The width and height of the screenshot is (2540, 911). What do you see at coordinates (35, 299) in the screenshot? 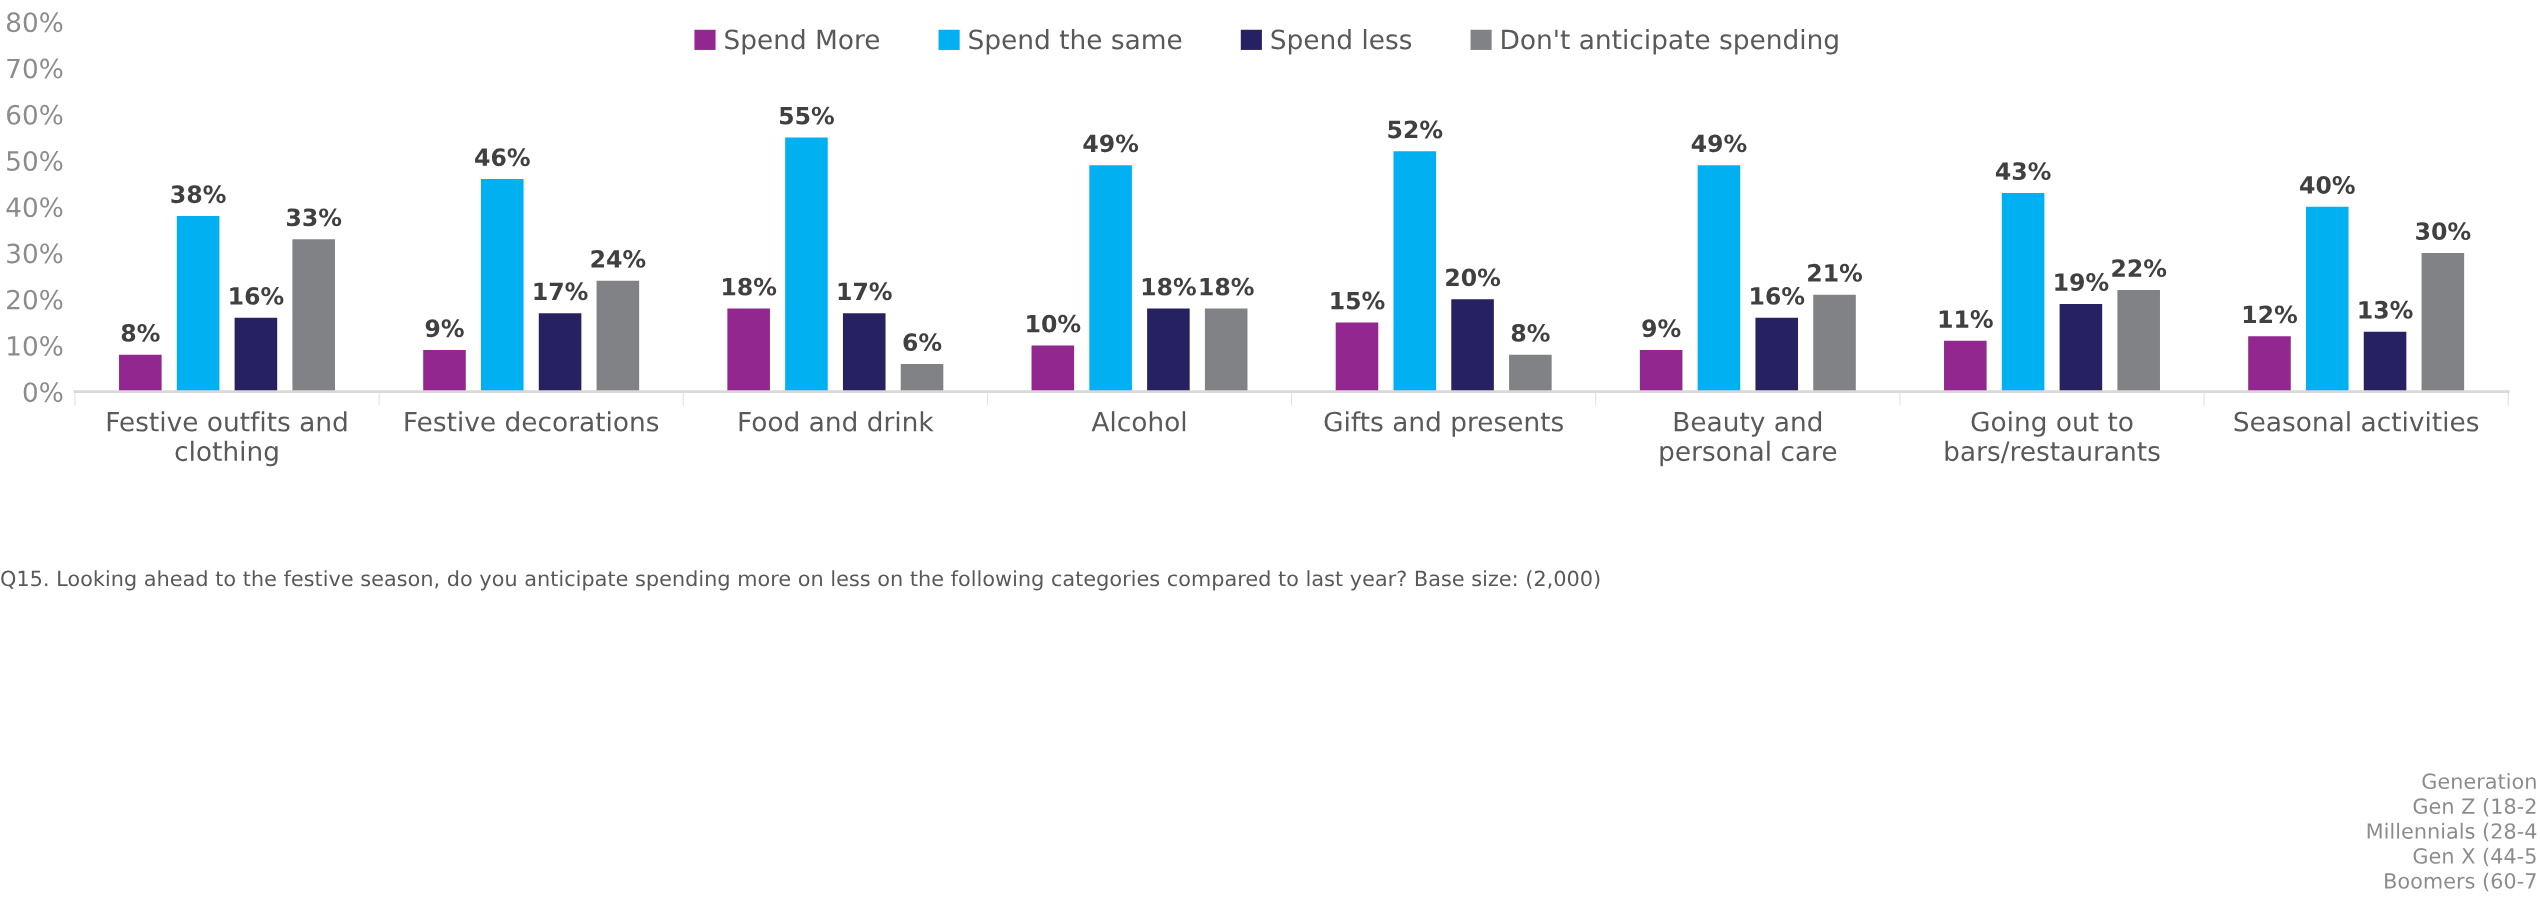
I see `y-tick-label: 20%` at bounding box center [35, 299].